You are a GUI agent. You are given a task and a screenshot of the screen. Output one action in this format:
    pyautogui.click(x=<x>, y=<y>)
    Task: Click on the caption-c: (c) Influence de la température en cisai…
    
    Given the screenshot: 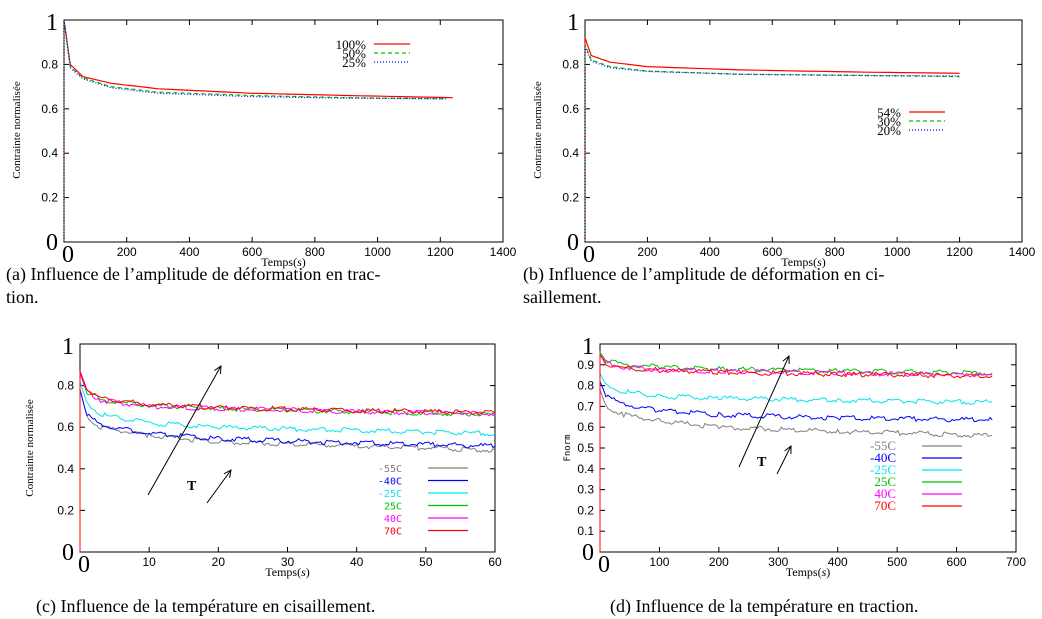 What is the action you would take?
    pyautogui.click(x=271, y=606)
    